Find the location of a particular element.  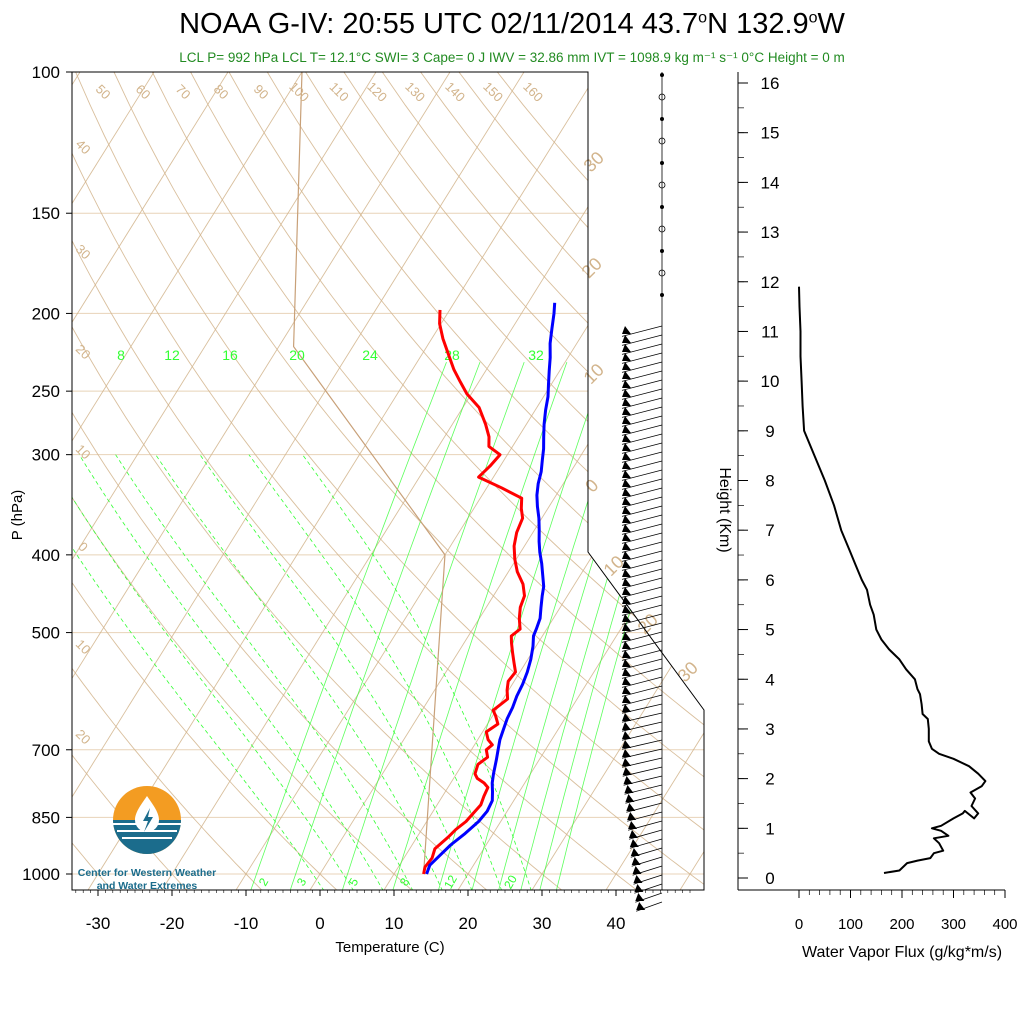

mixing-ratio-label: 8 is located at coordinates (121, 355).